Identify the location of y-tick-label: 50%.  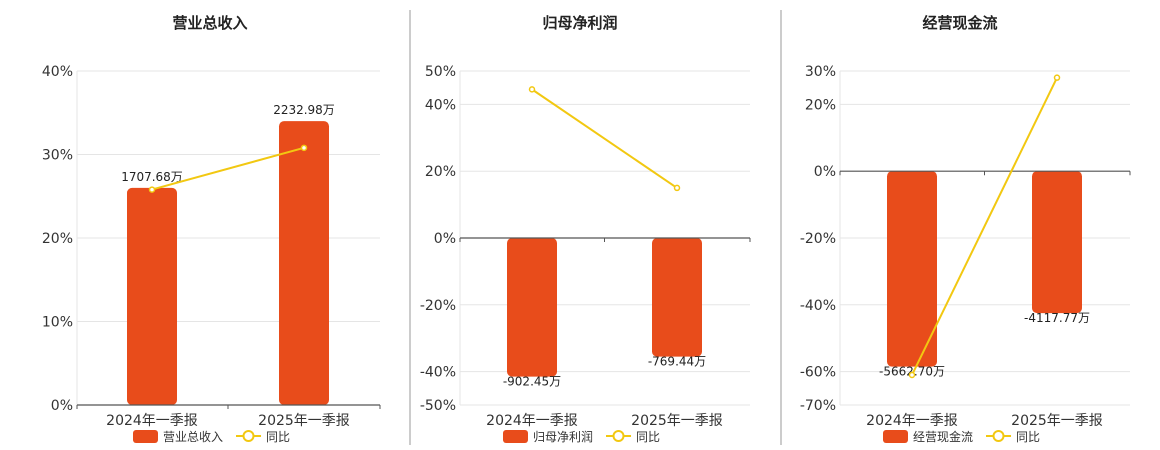
(440, 72).